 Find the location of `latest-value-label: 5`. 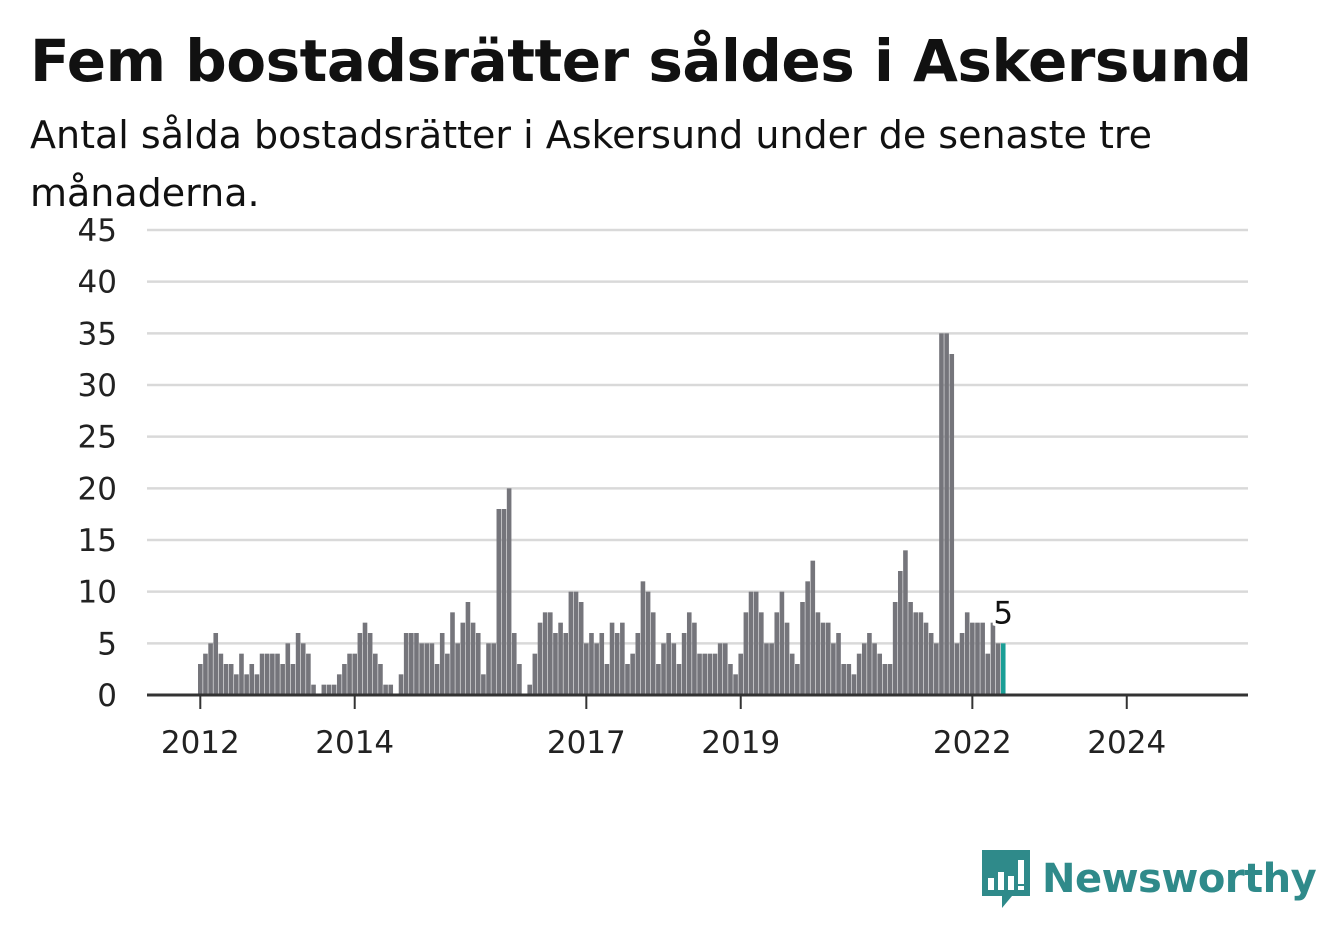

latest-value-label: 5 is located at coordinates (1003, 613).